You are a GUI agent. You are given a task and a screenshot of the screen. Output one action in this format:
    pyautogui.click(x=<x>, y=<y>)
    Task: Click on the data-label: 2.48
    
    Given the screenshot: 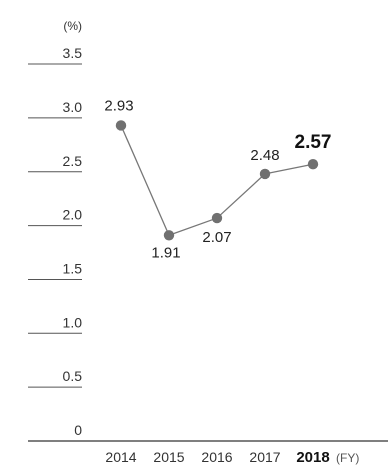 What is the action you would take?
    pyautogui.click(x=264, y=155)
    